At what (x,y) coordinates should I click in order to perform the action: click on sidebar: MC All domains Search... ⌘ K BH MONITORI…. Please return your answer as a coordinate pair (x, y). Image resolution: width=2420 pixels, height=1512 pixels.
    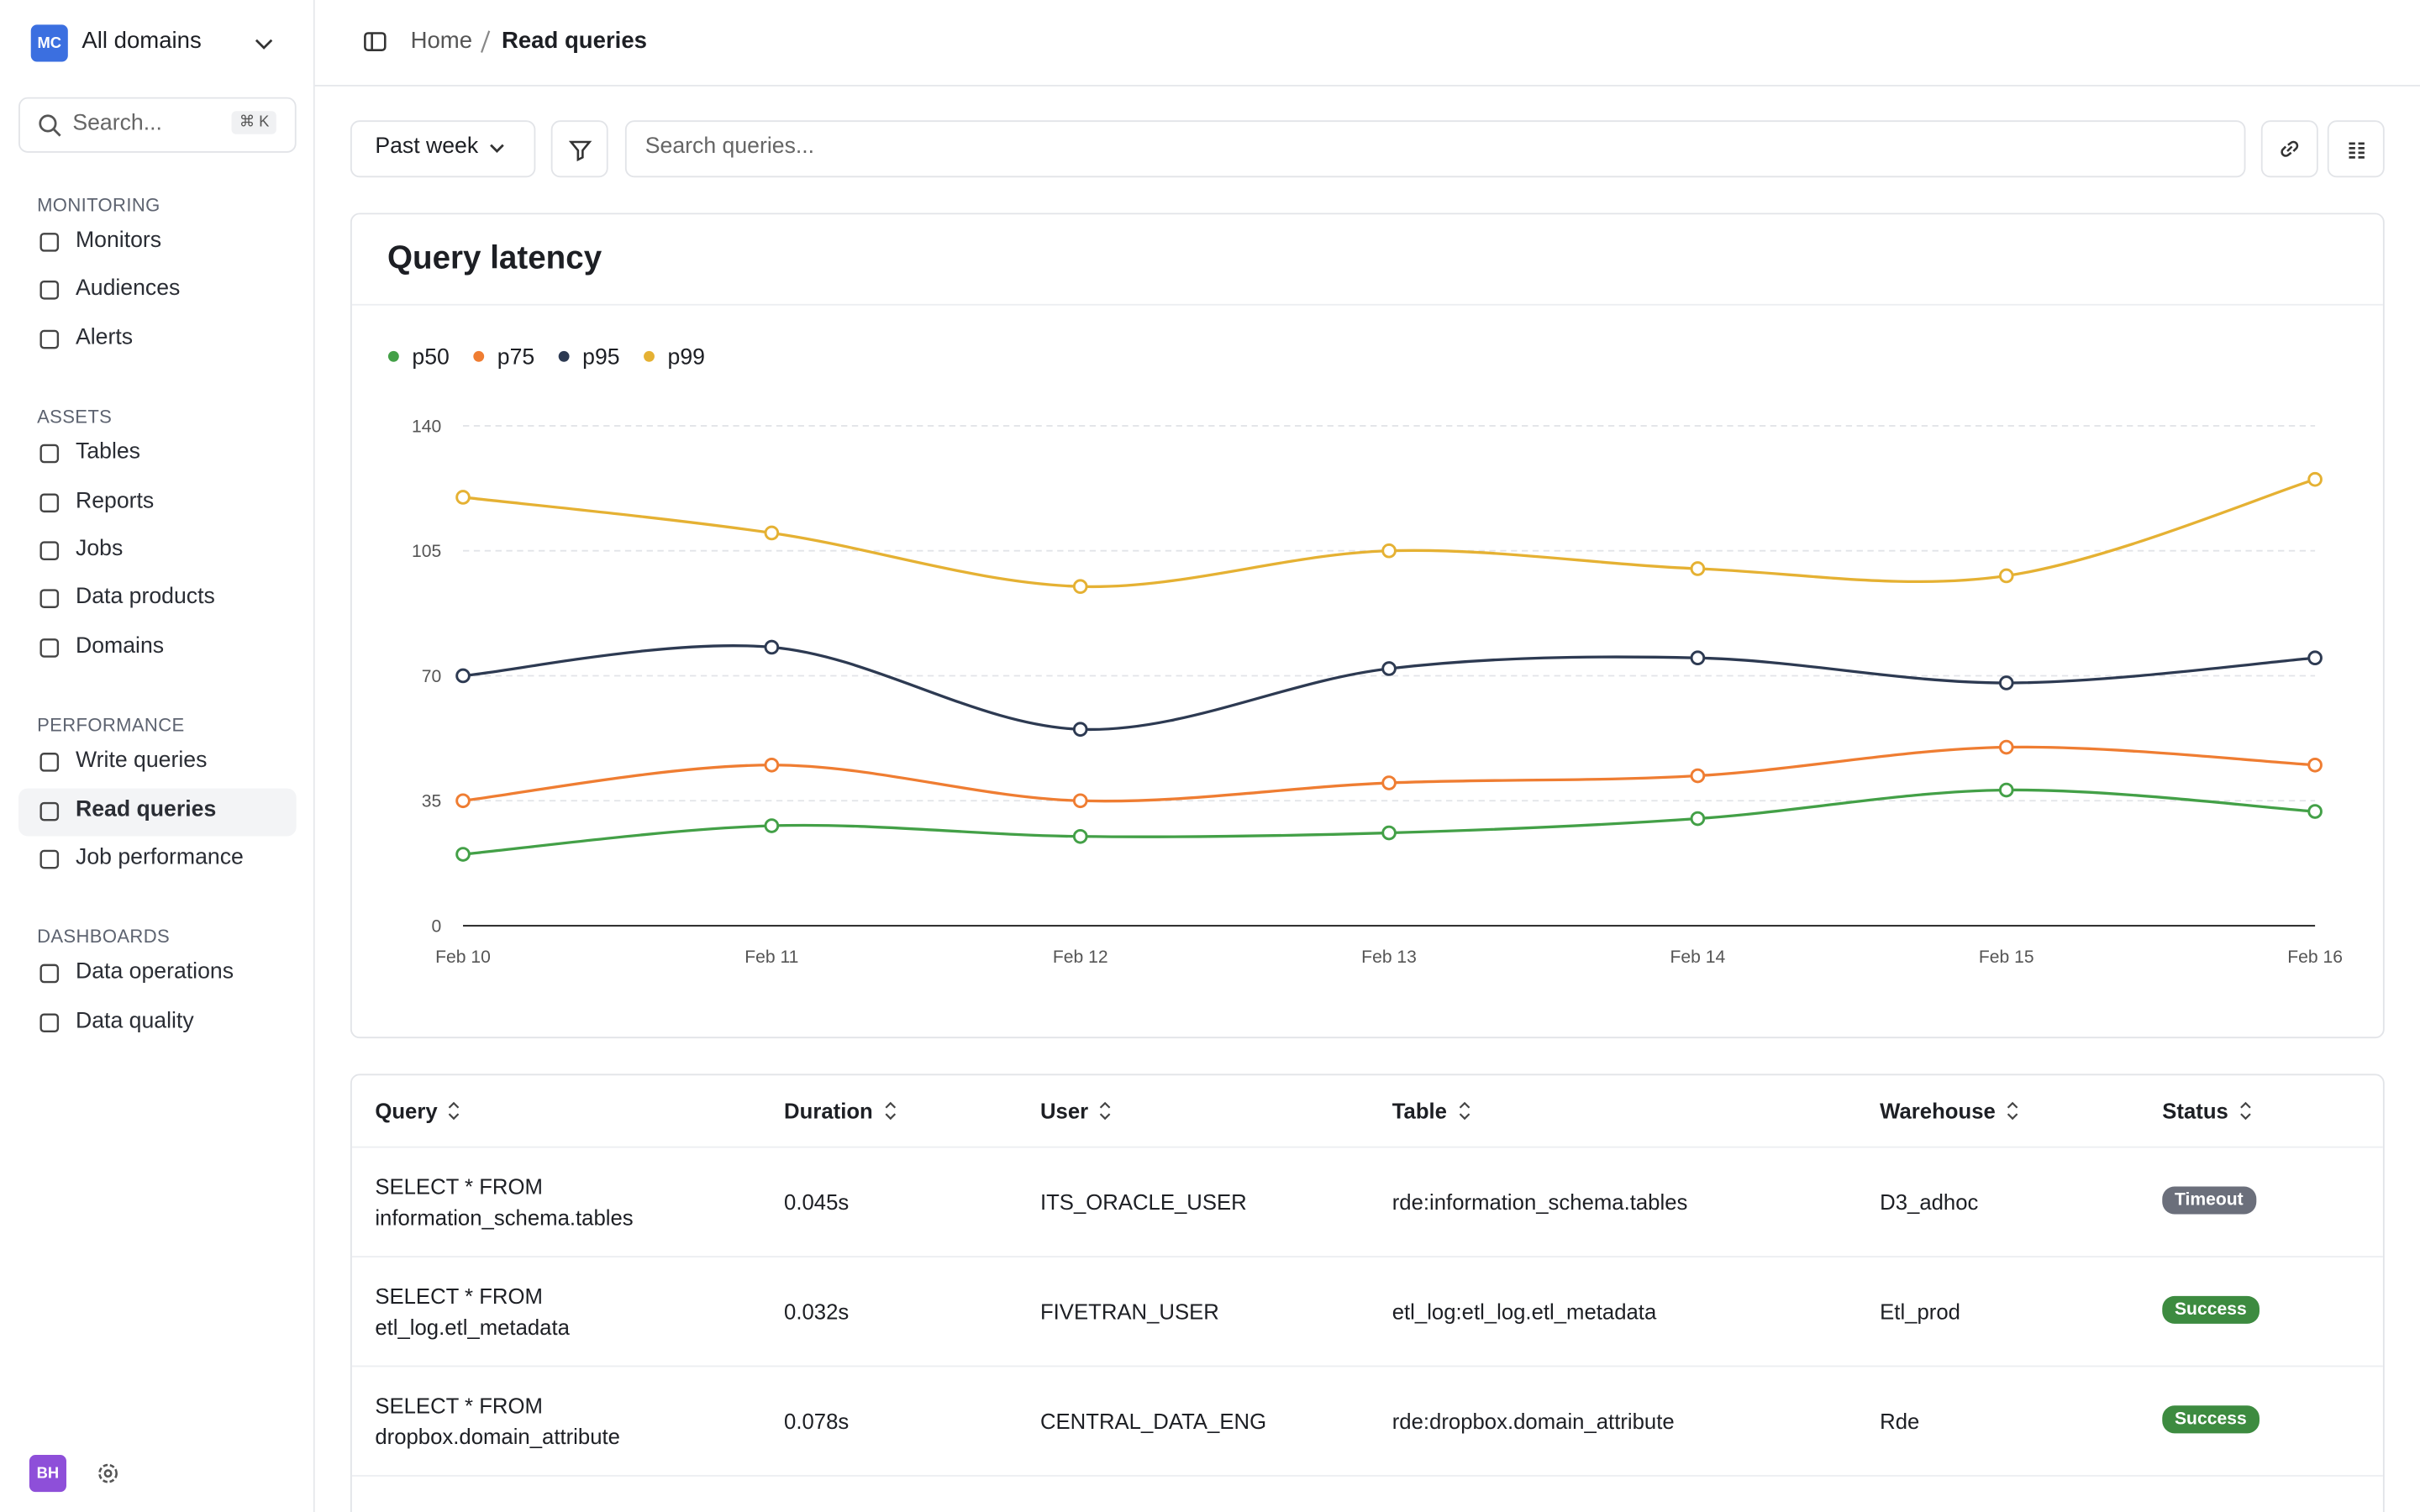
    Looking at the image, I should click on (157, 756).